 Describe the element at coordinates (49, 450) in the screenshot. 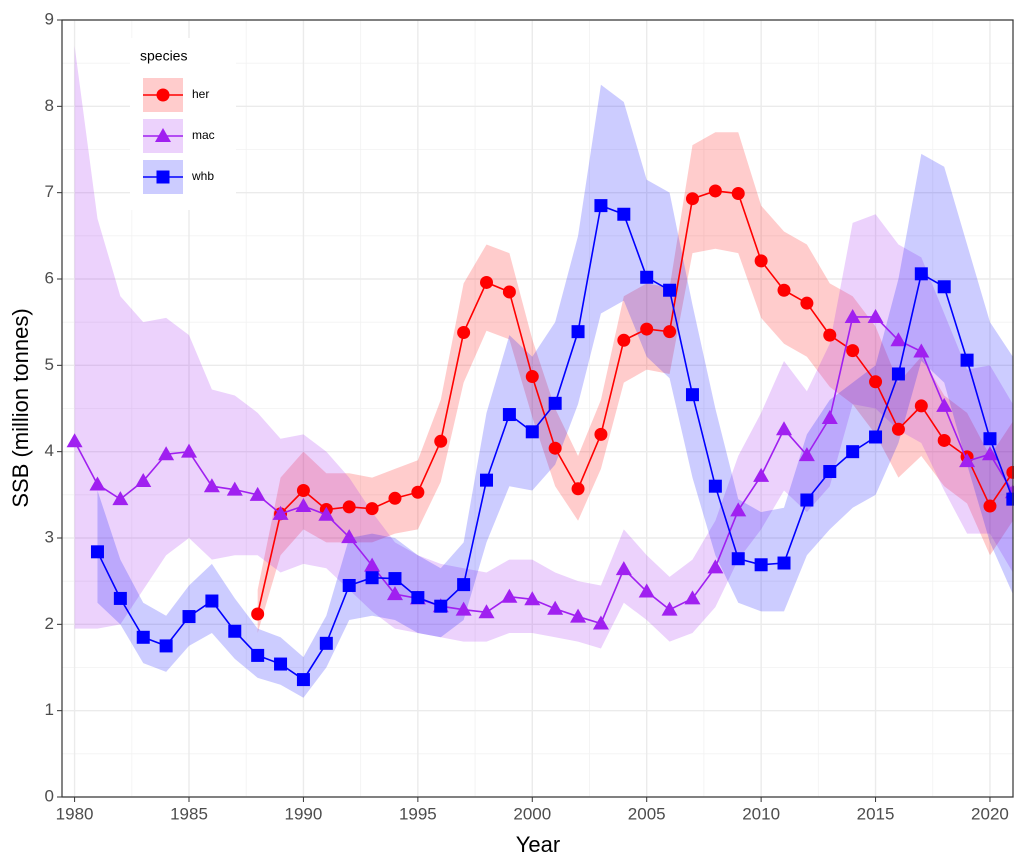

I see `y-tick-label: 4` at that location.